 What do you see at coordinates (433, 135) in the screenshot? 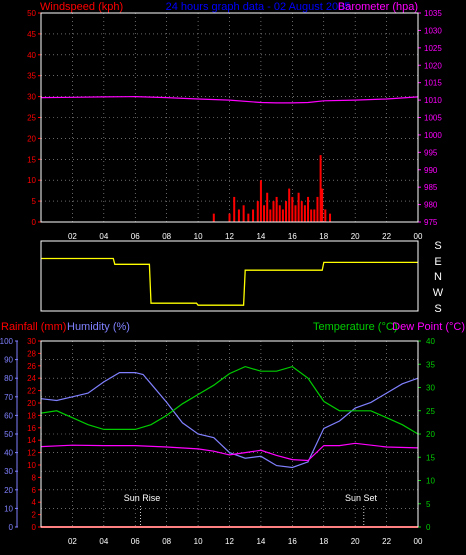
I see `barometer-tick-label: 1000` at bounding box center [433, 135].